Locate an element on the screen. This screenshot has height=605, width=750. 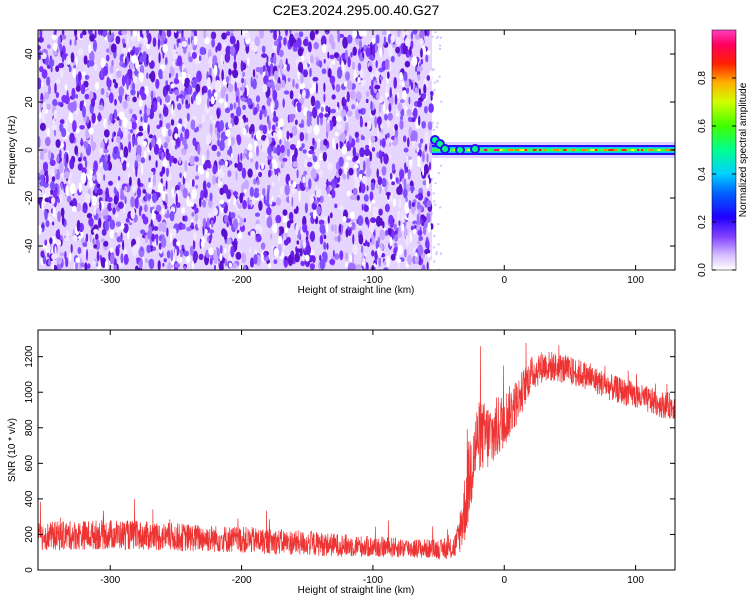
colorbar-gradient is located at coordinates (724, 150).